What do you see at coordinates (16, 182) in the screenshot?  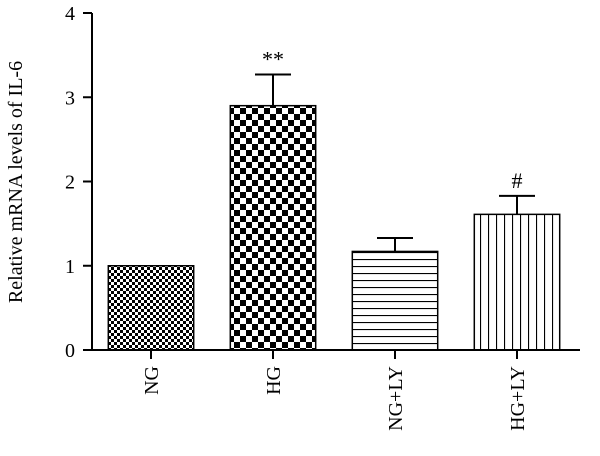 I see `y-axis-label: Relative mRNA levels of IL-6` at bounding box center [16, 182].